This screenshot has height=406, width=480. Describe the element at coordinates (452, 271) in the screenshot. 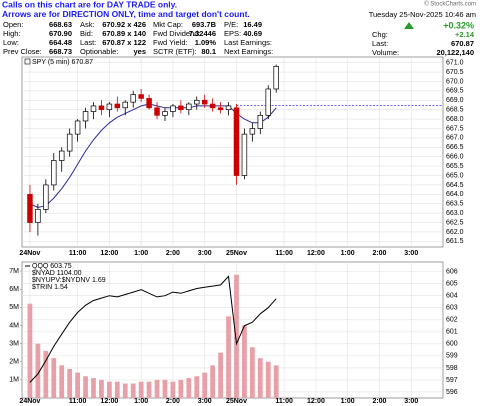

I see `y-tick-label: 606` at that location.